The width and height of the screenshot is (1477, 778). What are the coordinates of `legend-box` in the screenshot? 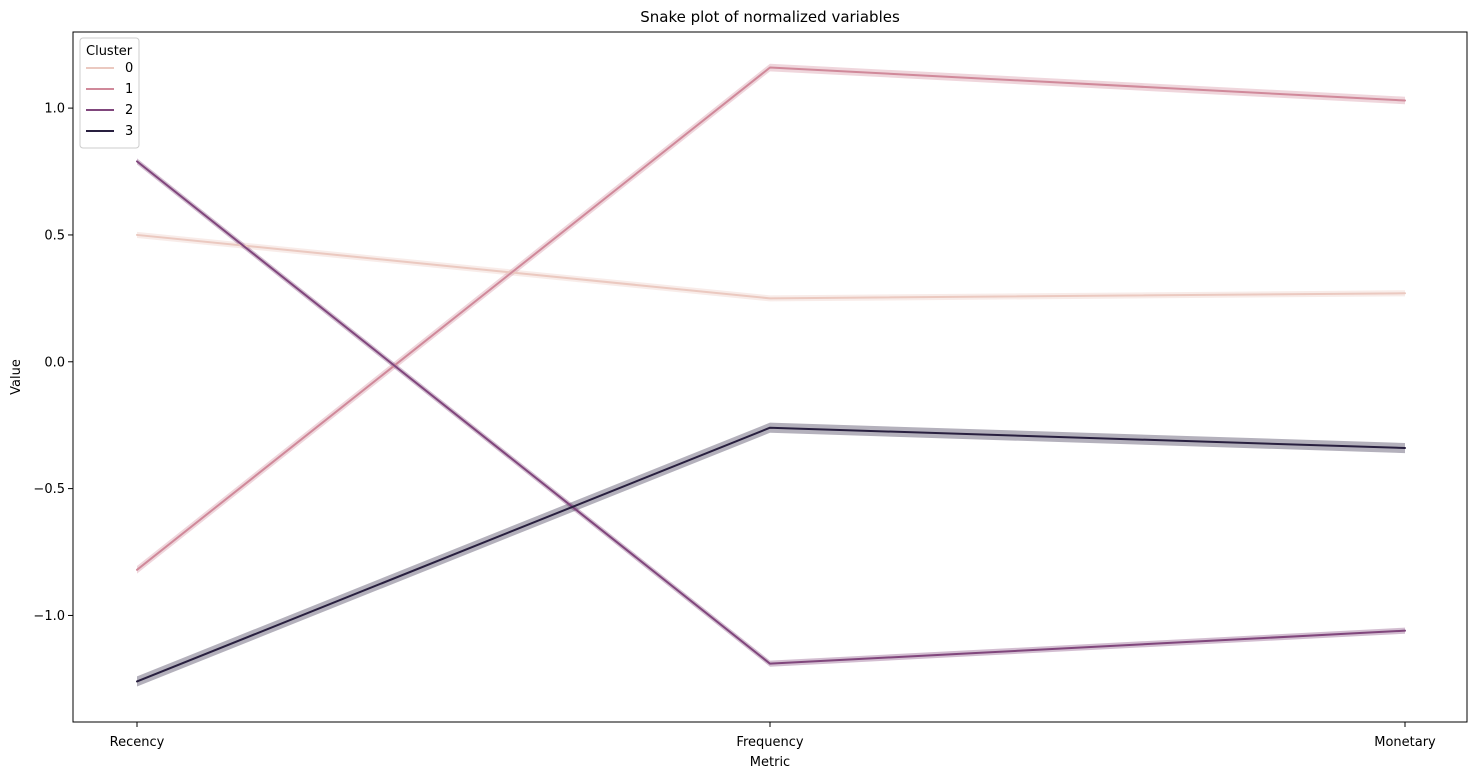 It's located at (109, 93).